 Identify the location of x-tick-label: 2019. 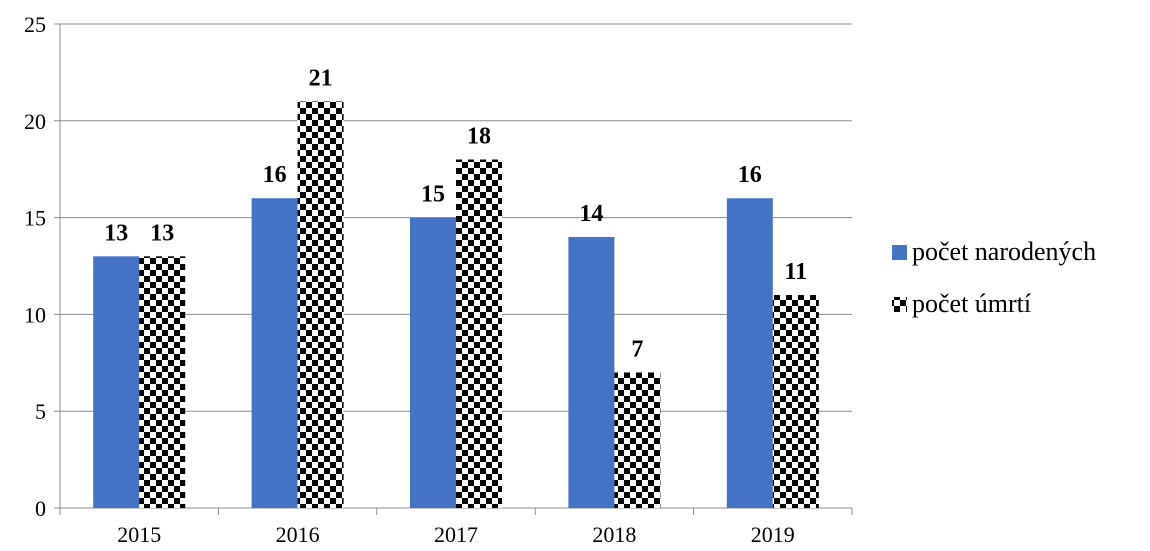
(773, 534).